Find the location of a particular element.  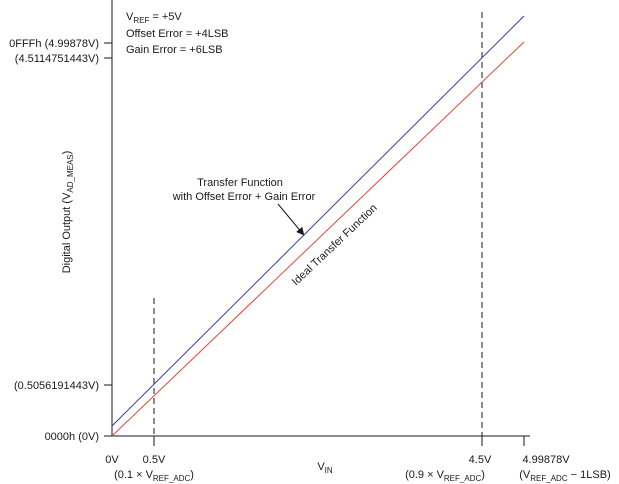

x-label-half: 0.5V is located at coordinates (154, 460).